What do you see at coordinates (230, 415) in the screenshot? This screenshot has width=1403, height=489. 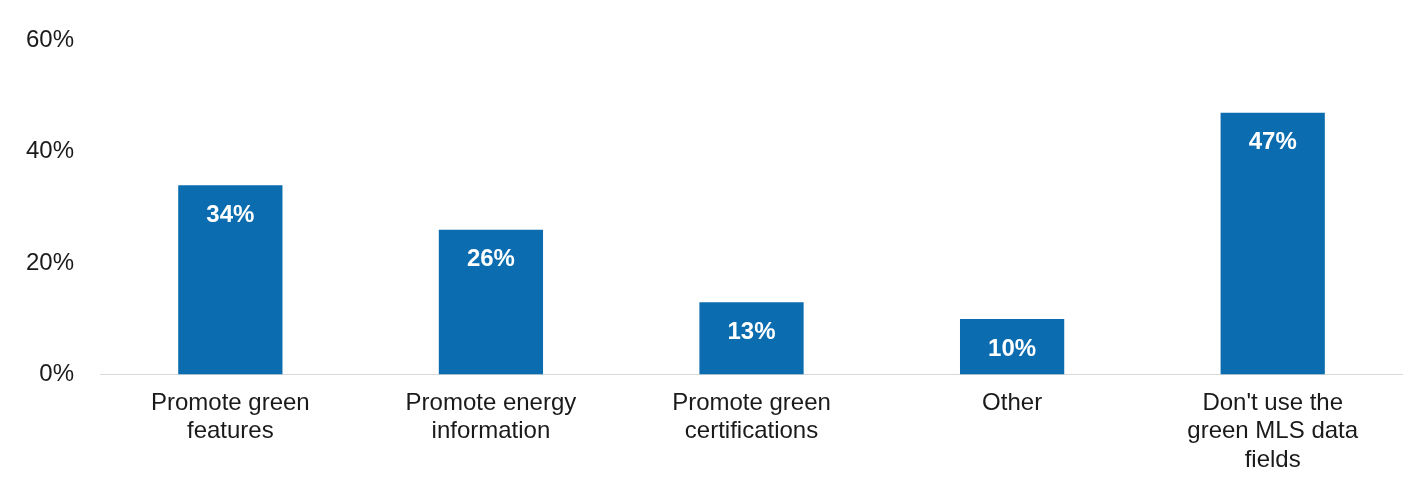 I see `x-tick-label: Promote green features` at bounding box center [230, 415].